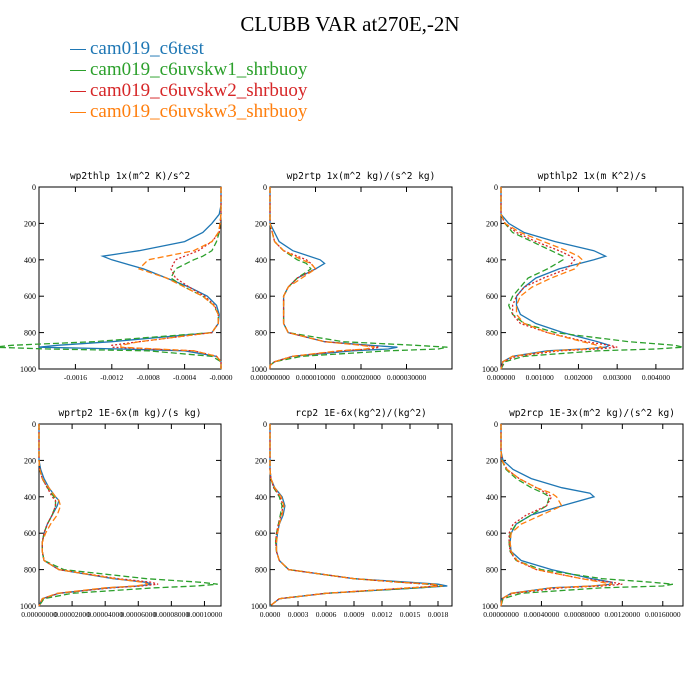 Image resolution: width=700 pixels, height=700 pixels. I want to click on x-tick-label: 0.00004000, so click(105, 614).